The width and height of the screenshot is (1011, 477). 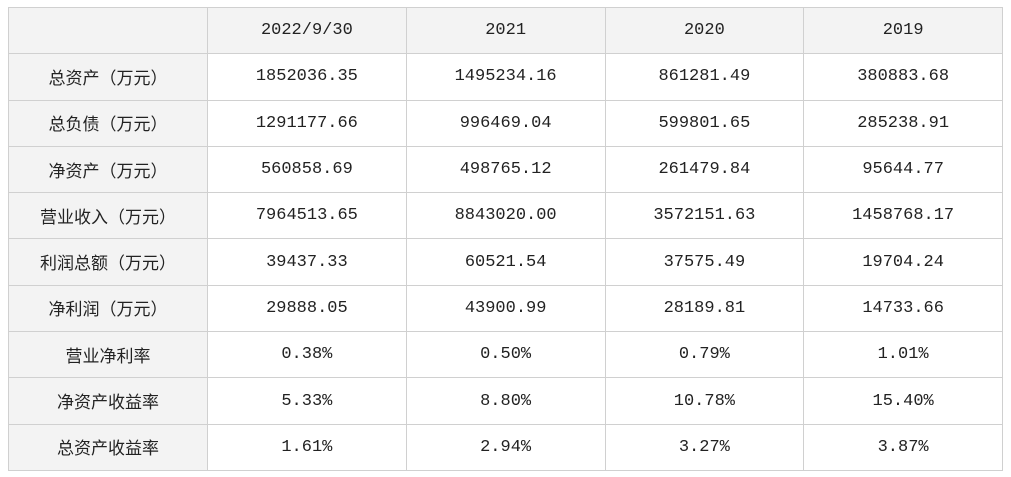 I want to click on header-row: 2022/9/30 2021 2020 2019, so click(x=505, y=30).